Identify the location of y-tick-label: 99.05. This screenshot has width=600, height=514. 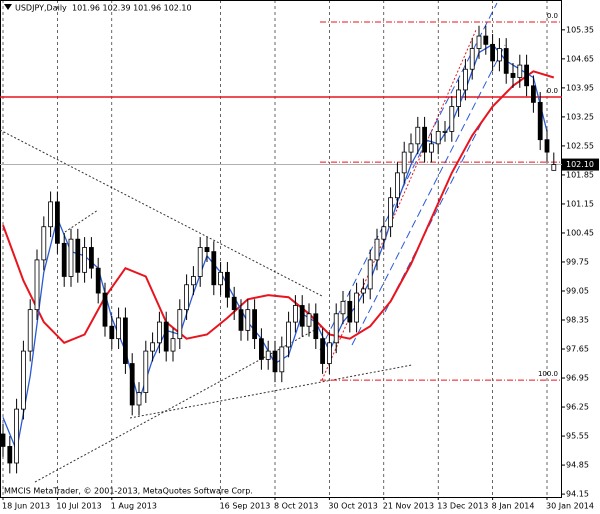
(577, 290).